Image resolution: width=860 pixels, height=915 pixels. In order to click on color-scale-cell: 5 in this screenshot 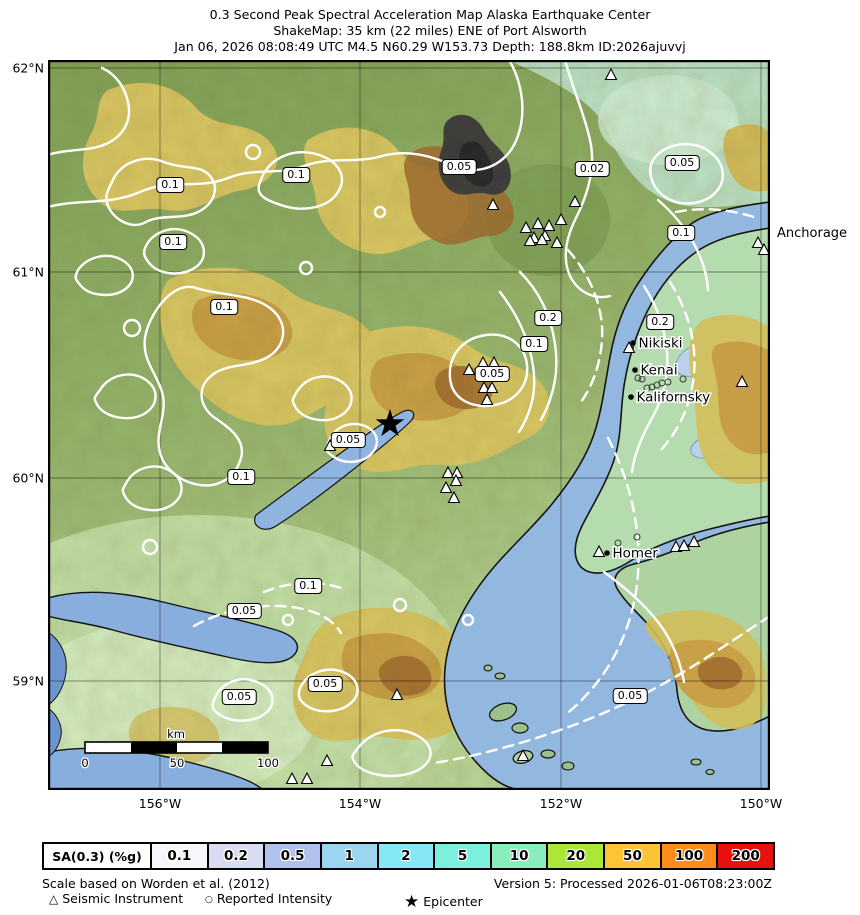, I will do `click(461, 856)`.